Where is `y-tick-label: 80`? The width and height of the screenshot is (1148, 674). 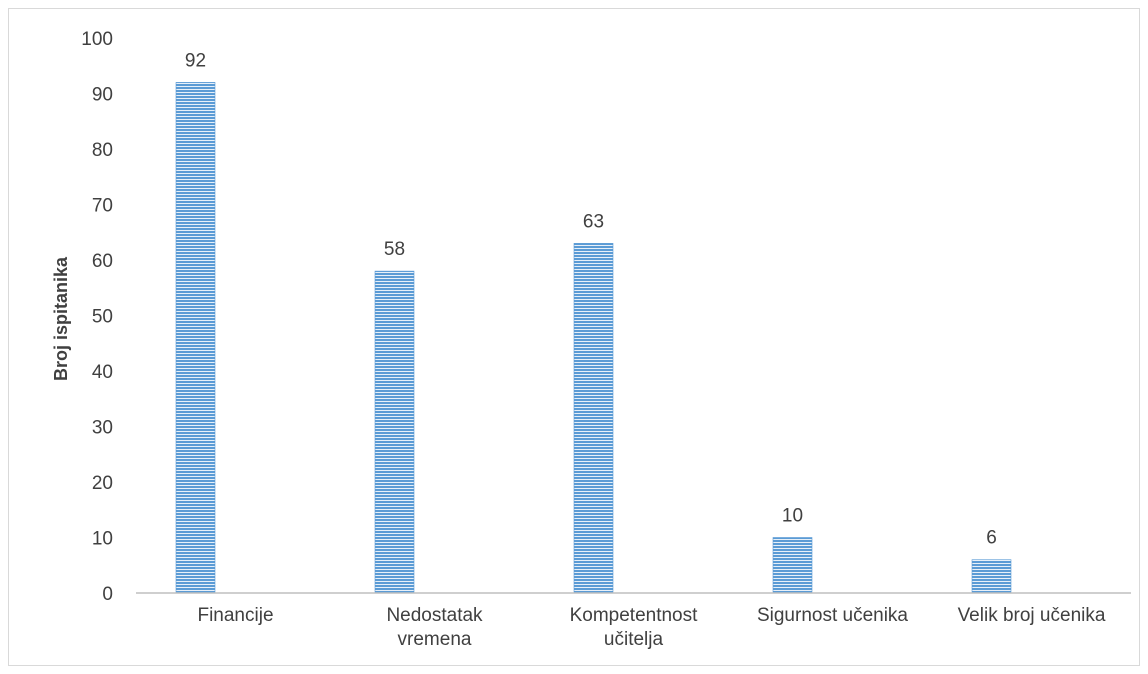
y-tick-label: 80 is located at coordinates (102, 150).